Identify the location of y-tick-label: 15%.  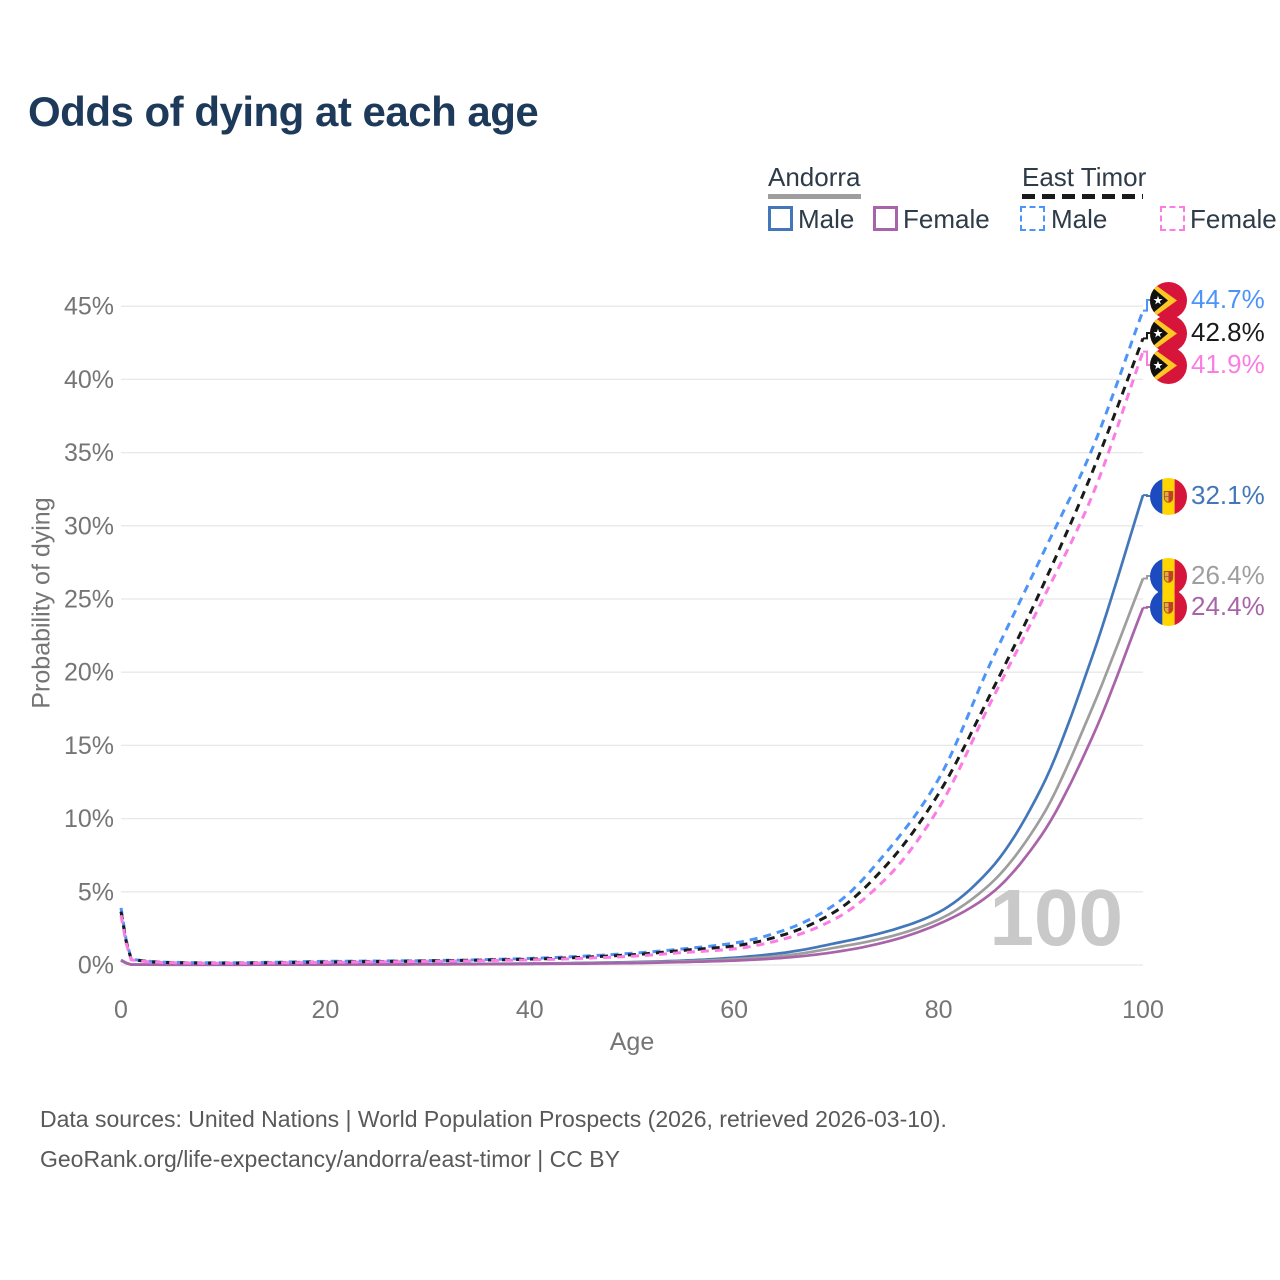
(89, 746).